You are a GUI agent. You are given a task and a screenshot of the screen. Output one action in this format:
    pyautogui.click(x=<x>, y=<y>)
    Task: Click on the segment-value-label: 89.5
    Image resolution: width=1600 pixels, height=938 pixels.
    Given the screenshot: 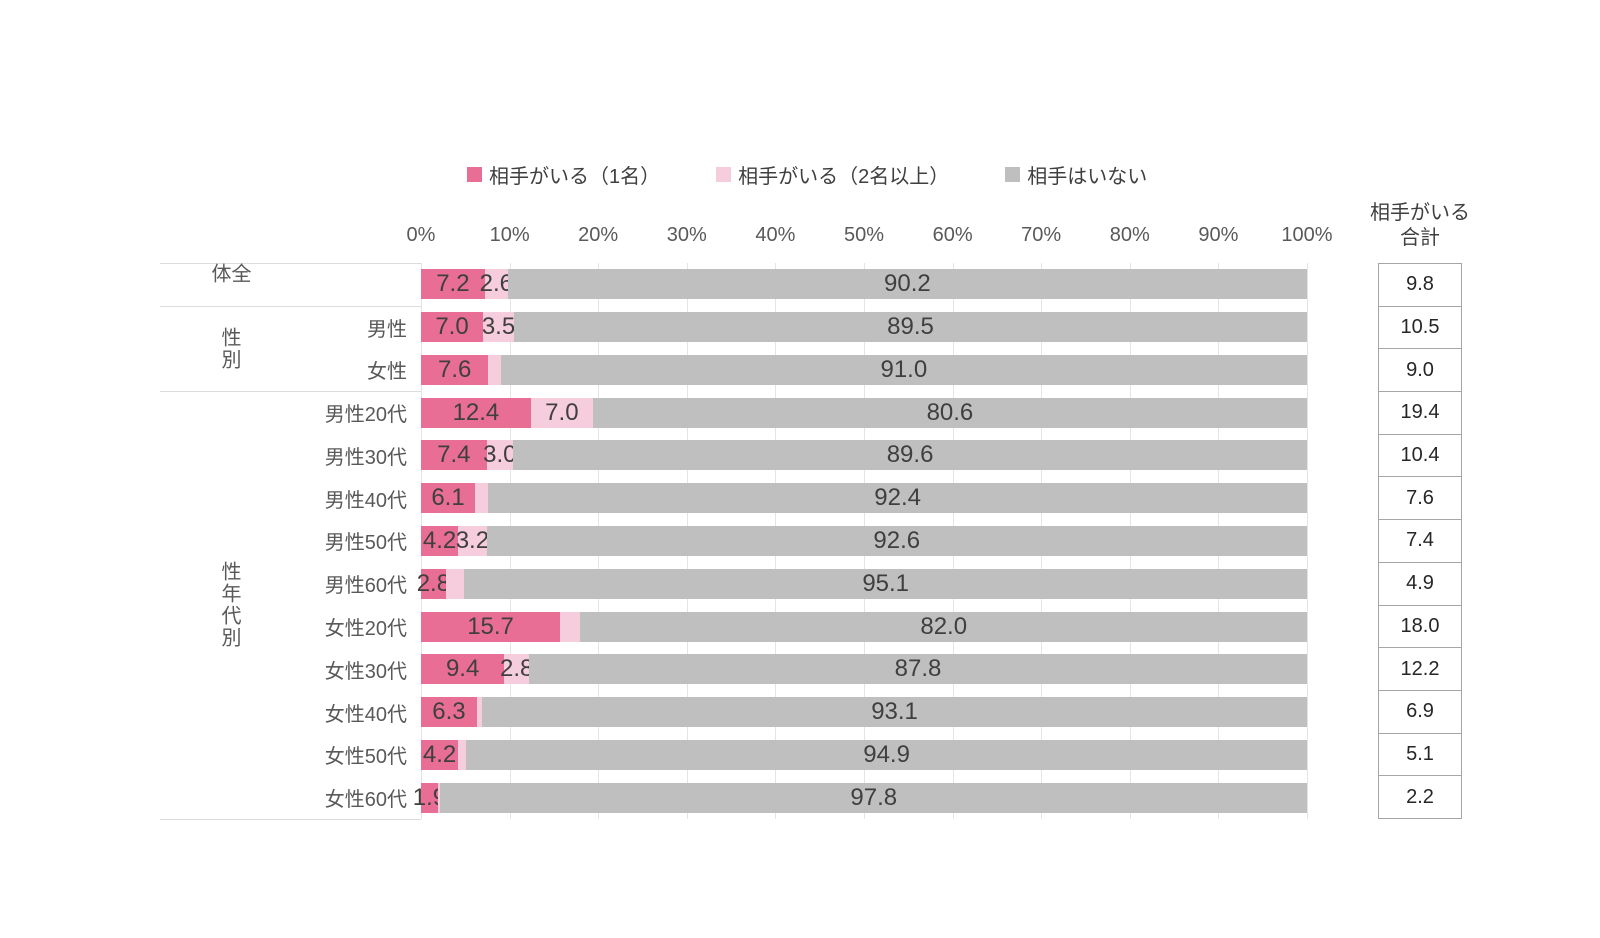 What is the action you would take?
    pyautogui.click(x=910, y=327)
    